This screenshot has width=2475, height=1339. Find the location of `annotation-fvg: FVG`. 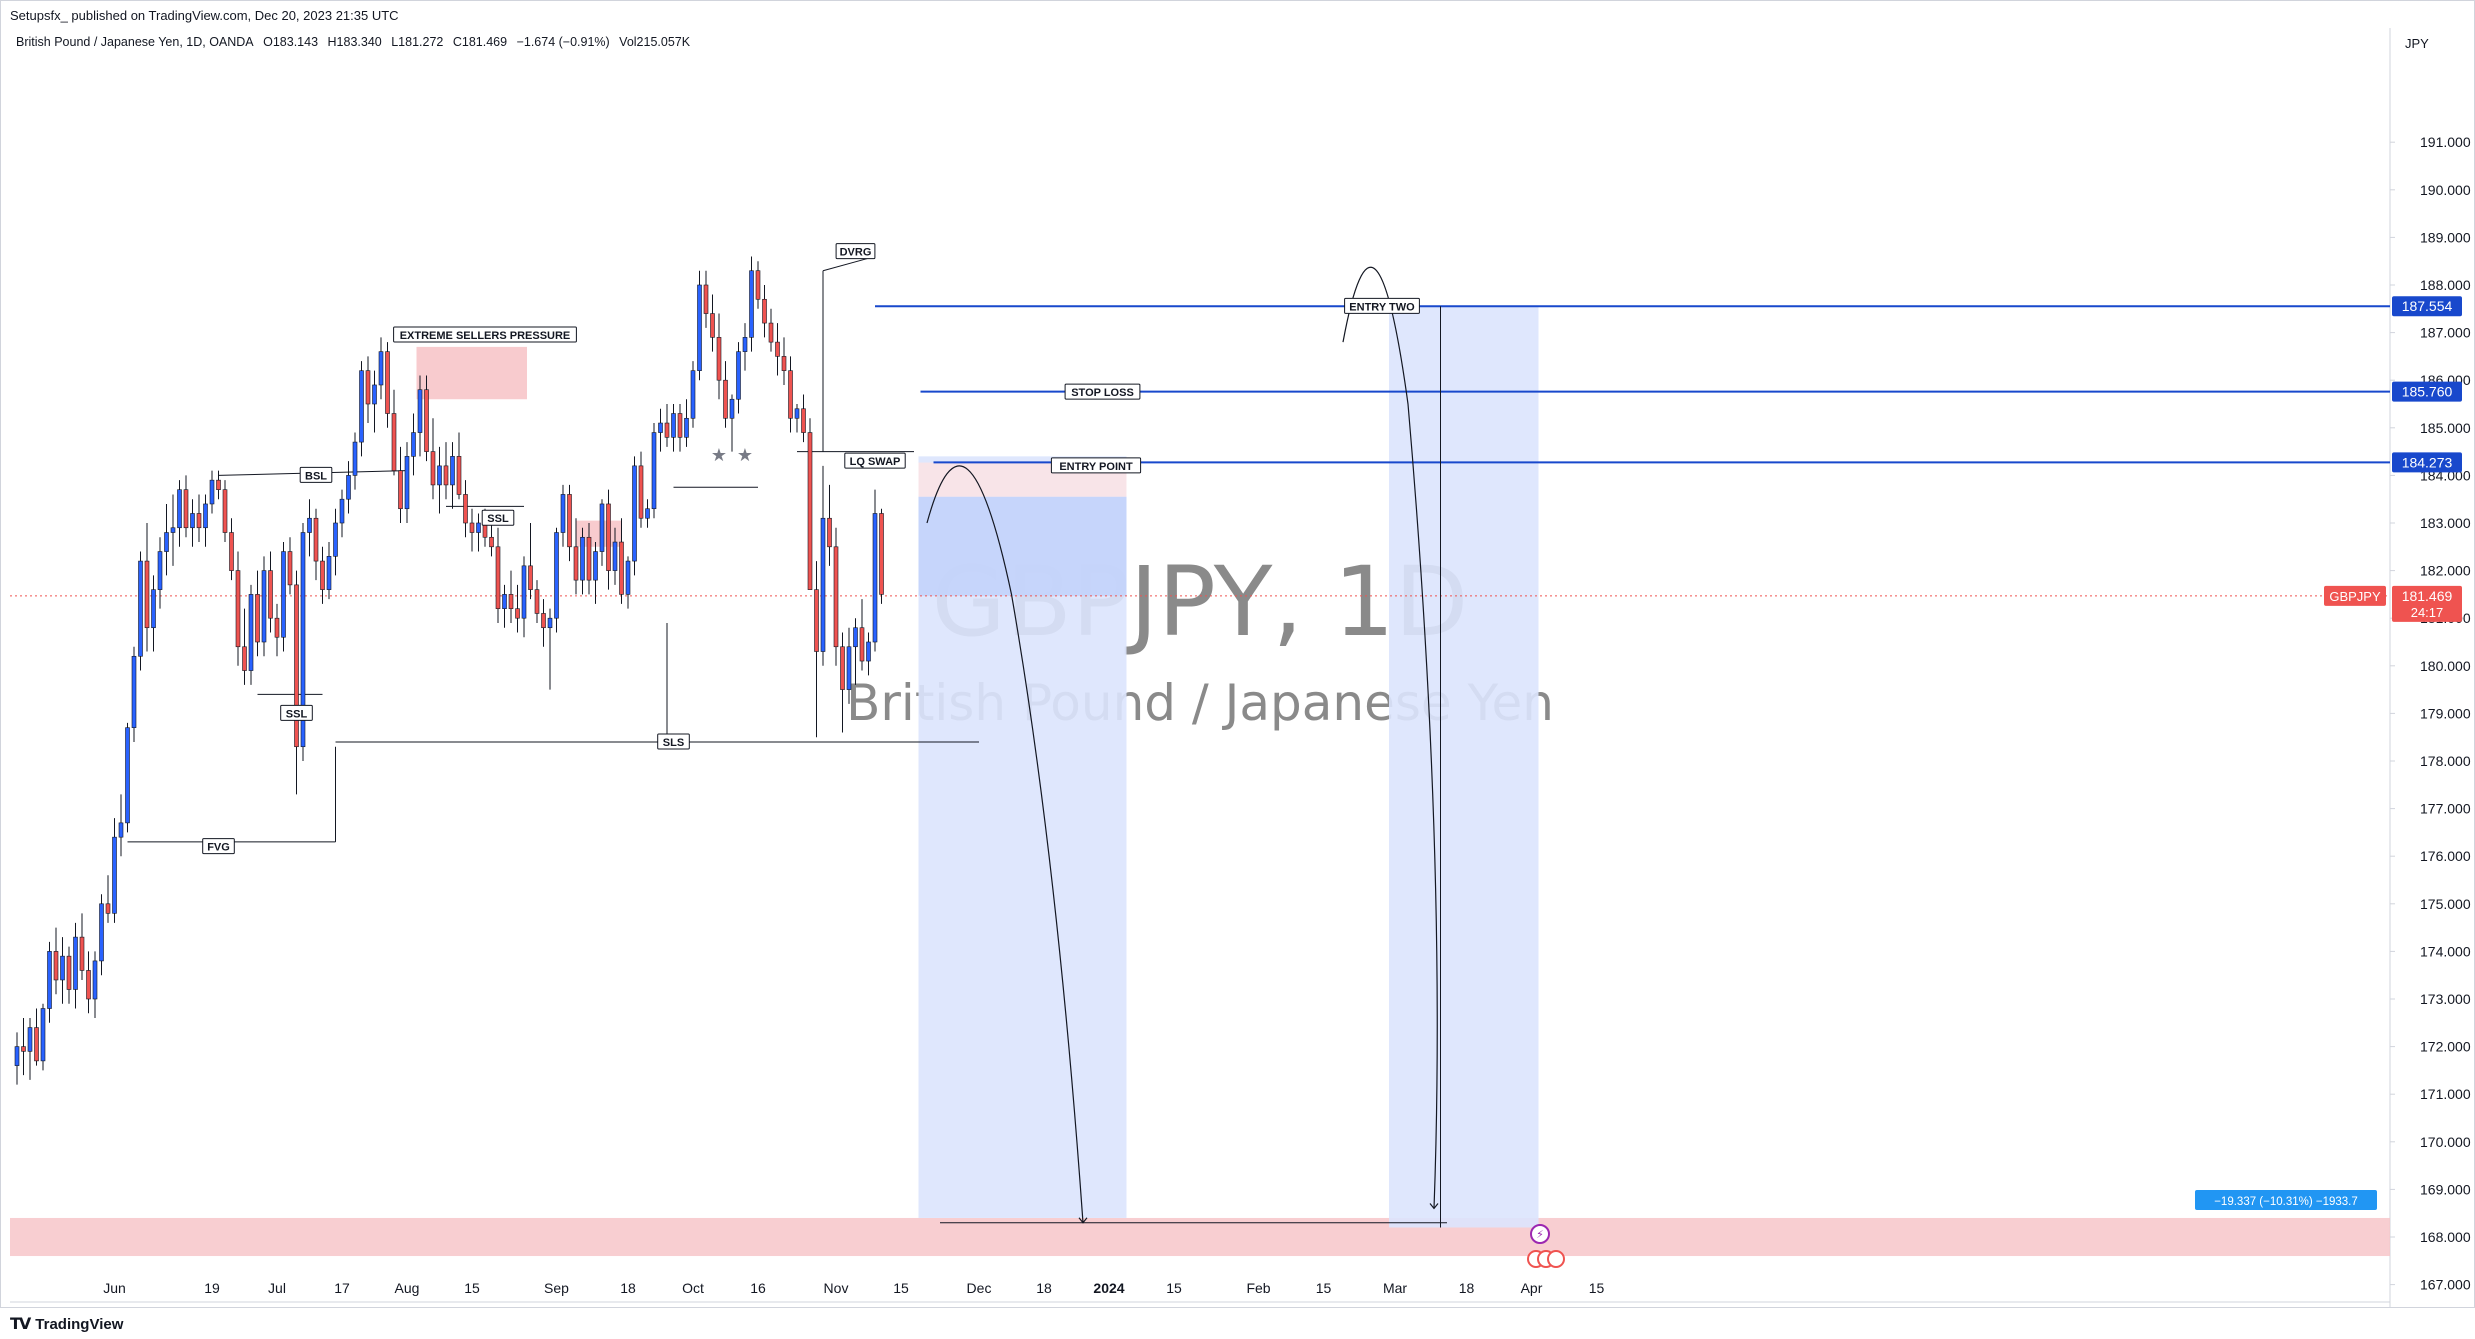

annotation-fvg: FVG is located at coordinates (218, 846).